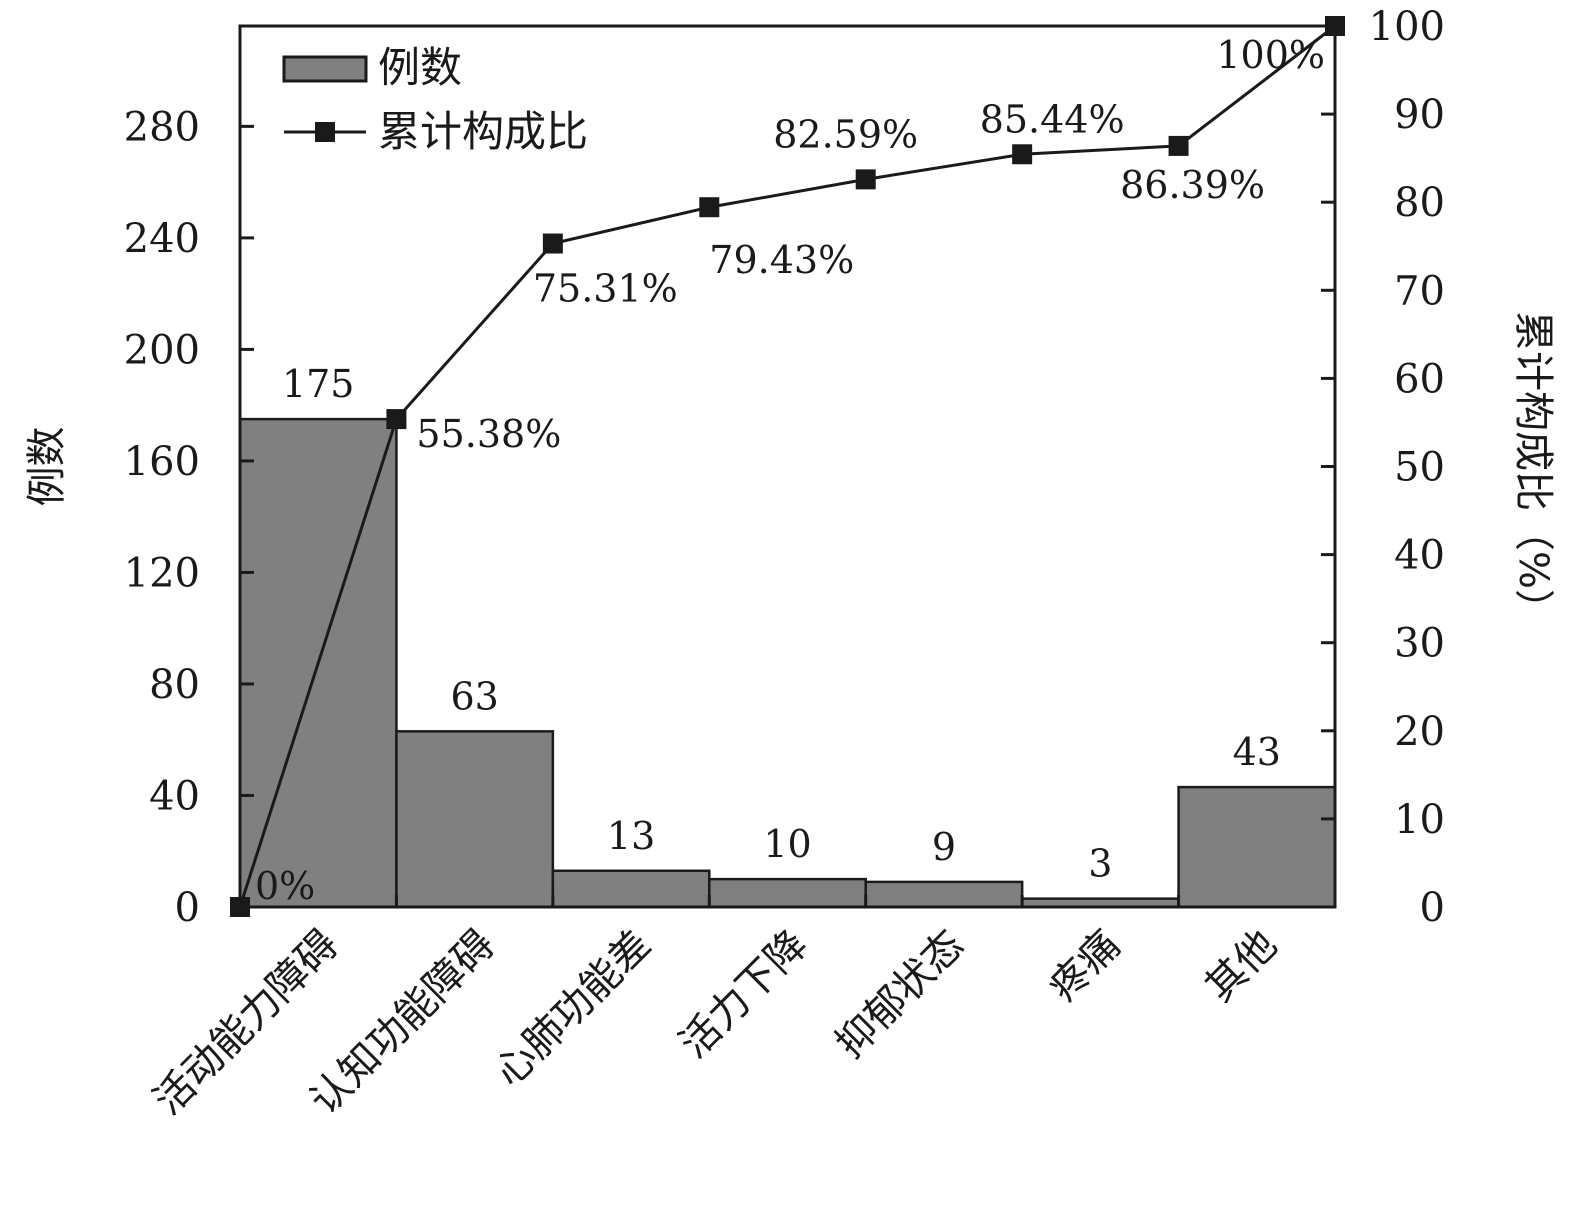  Describe the element at coordinates (1084, 966) in the screenshot. I see `category-label: 疼痛` at that location.